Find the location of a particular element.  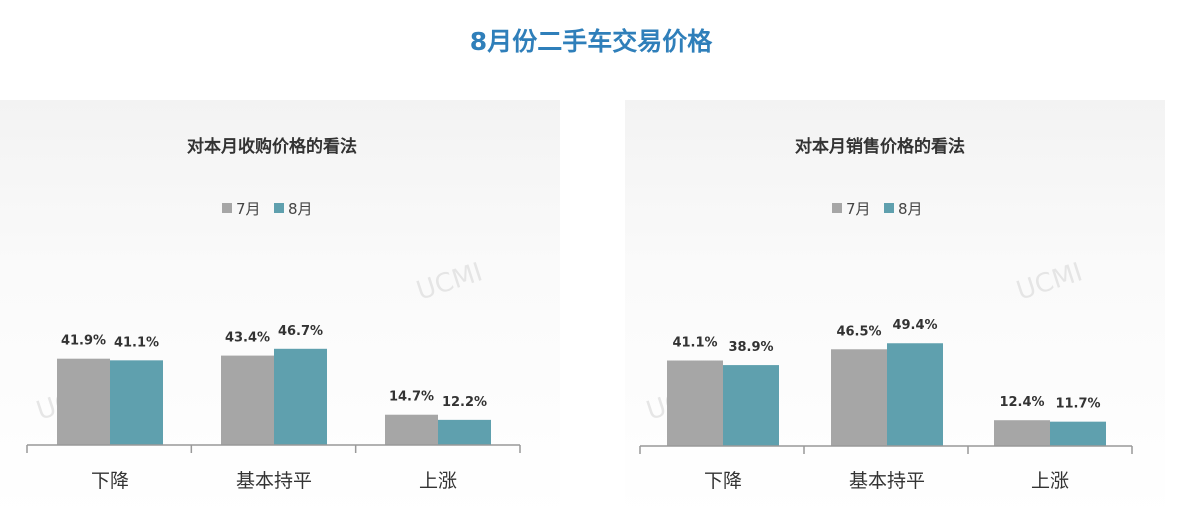

page-title: 8月份二手车交易价格 is located at coordinates (591, 41).